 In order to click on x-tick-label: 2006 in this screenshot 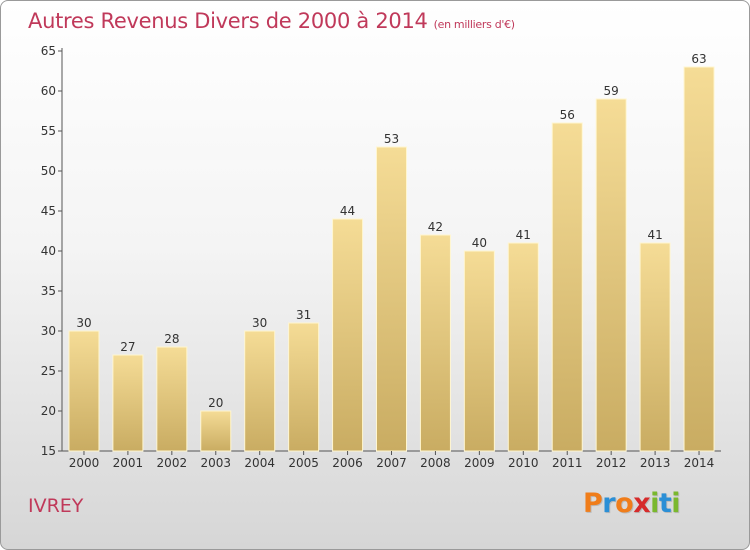, I will do `click(347, 463)`.